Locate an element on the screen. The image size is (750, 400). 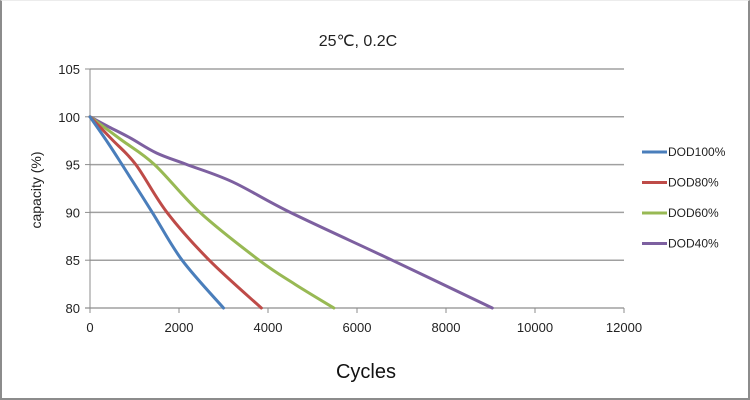
legend-label: DOD60% is located at coordinates (693, 213).